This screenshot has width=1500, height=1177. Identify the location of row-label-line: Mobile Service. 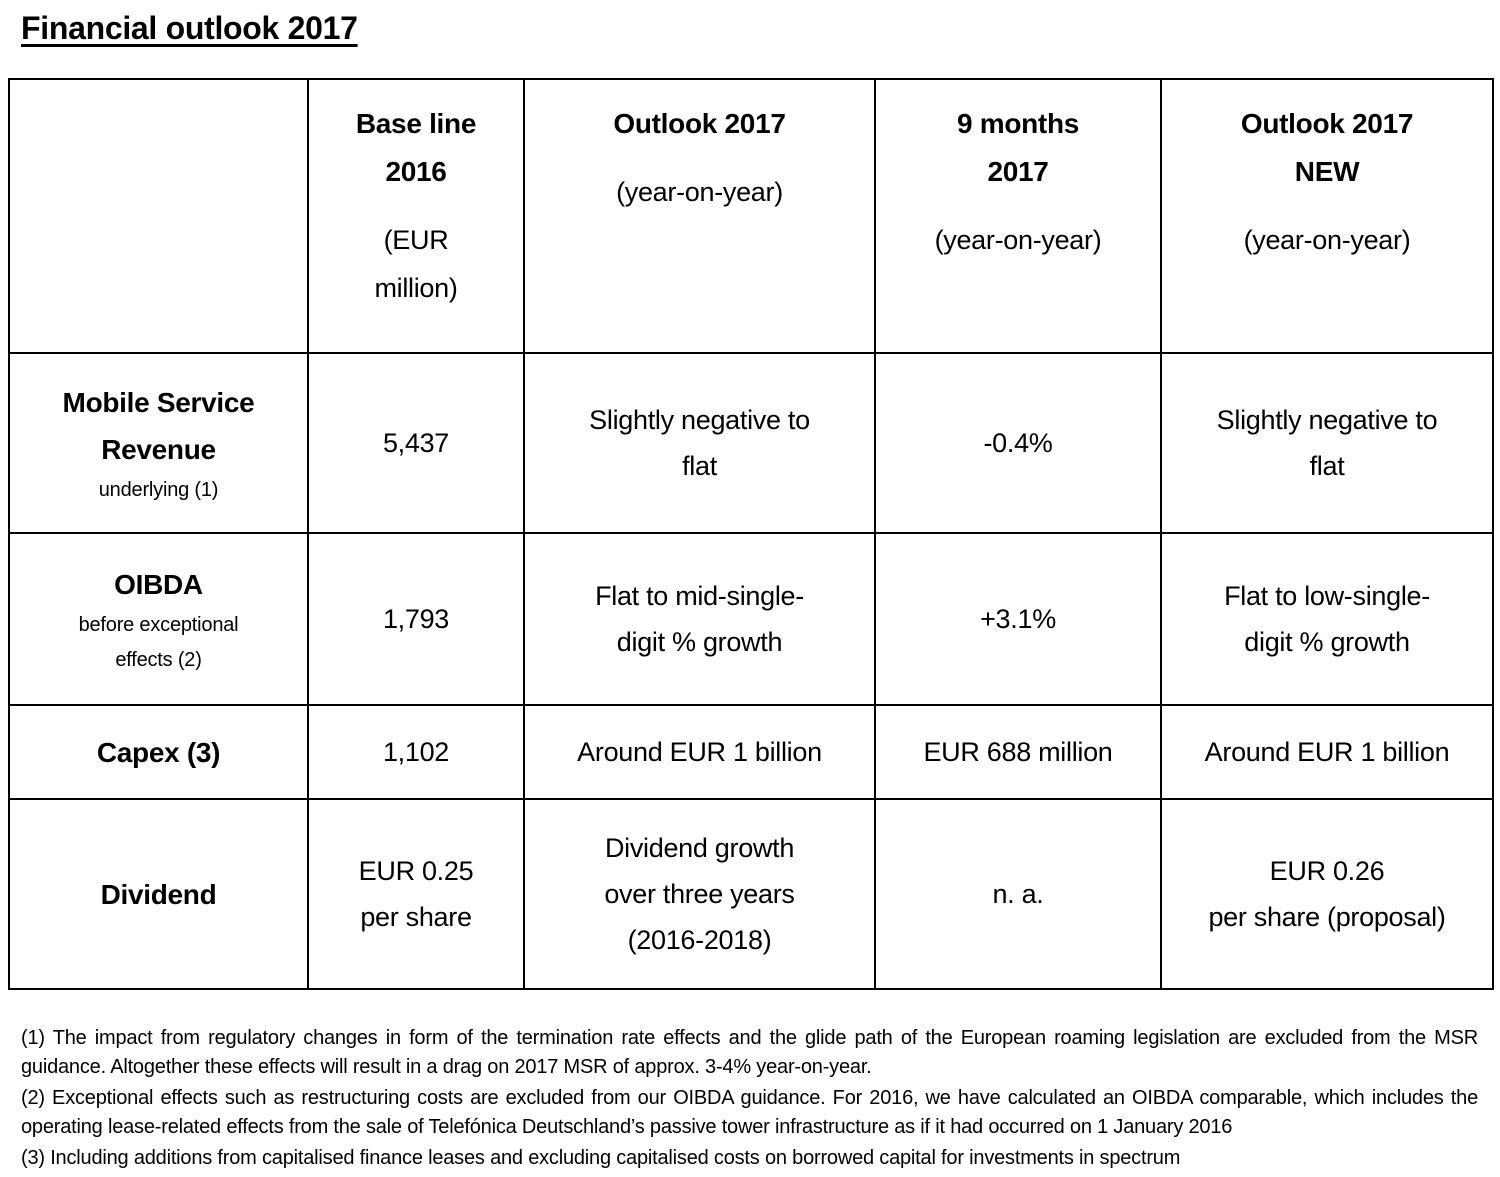
(158, 402).